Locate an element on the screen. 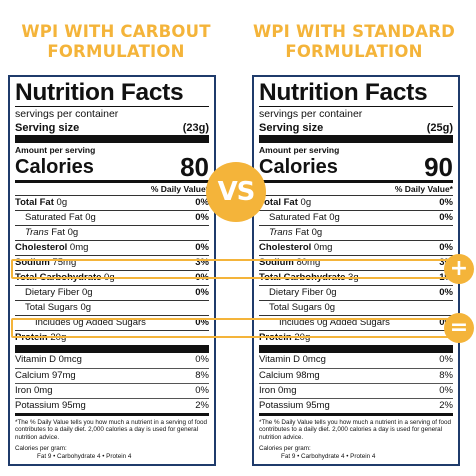 The width and height of the screenshot is (476, 476). calories-value: 90 is located at coordinates (438, 167).